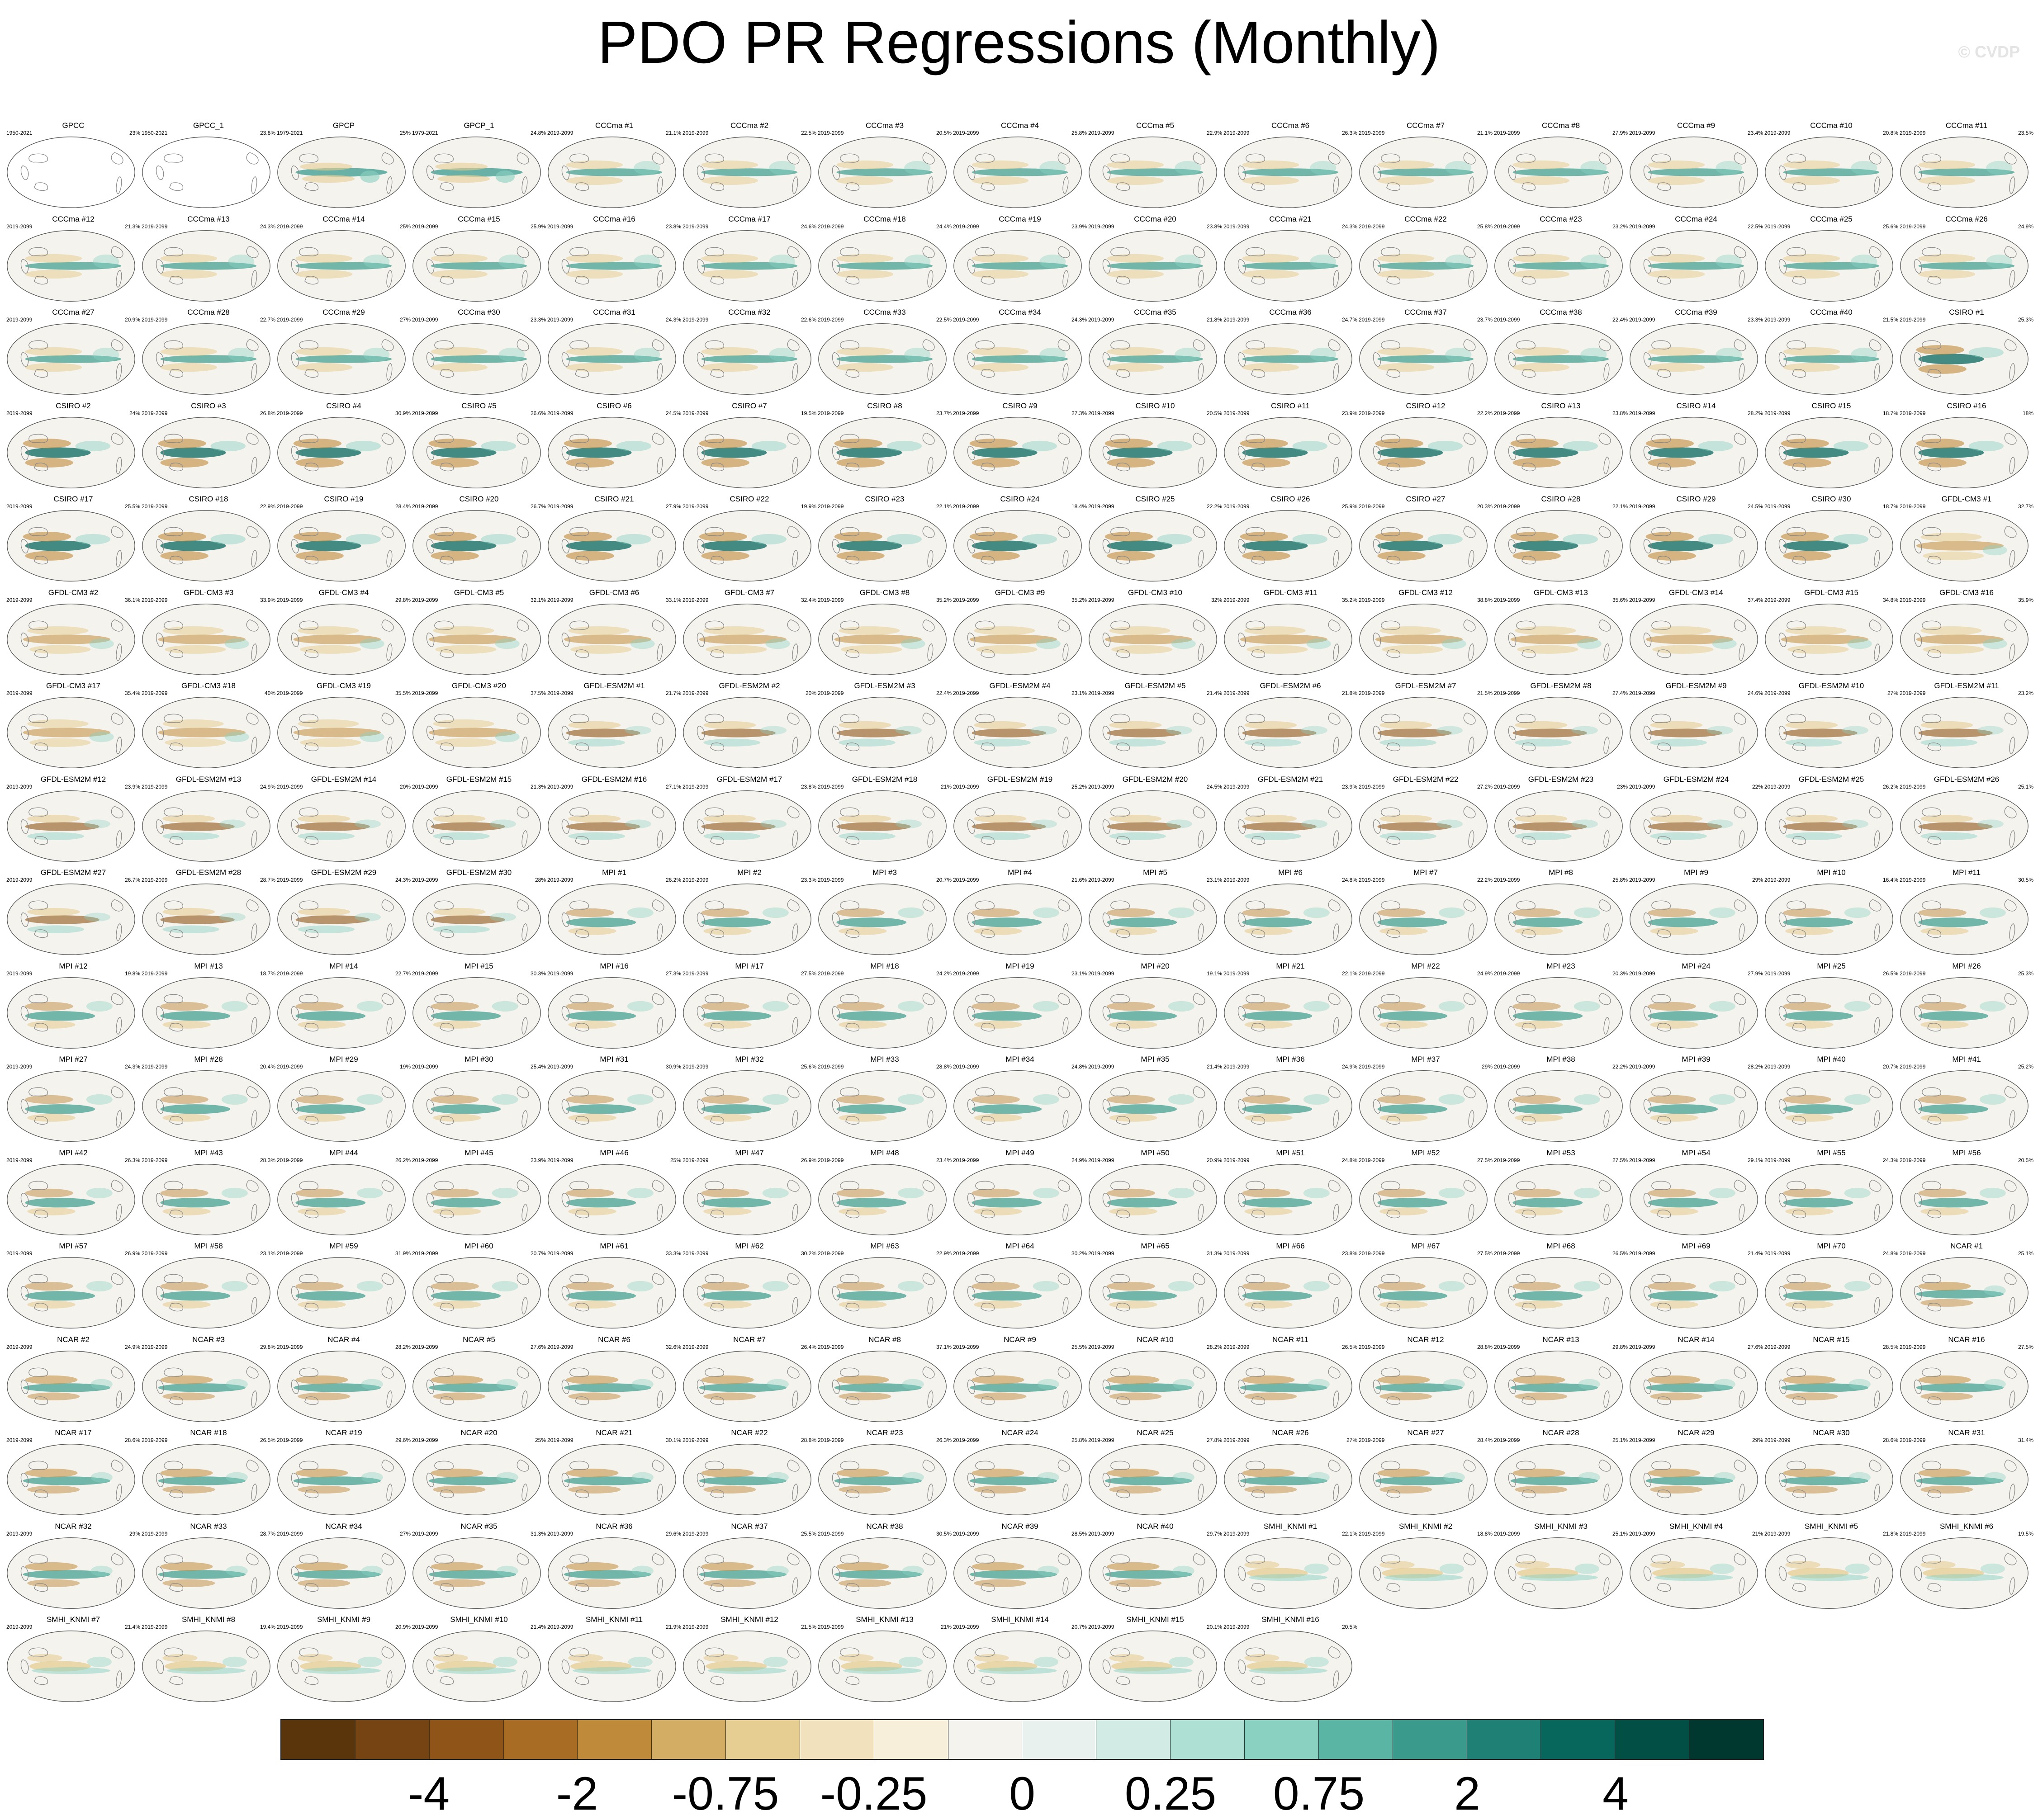  What do you see at coordinates (1291, 1473) in the screenshot?
I see `map-panel: NCAR #26 2019-2099 27%` at bounding box center [1291, 1473].